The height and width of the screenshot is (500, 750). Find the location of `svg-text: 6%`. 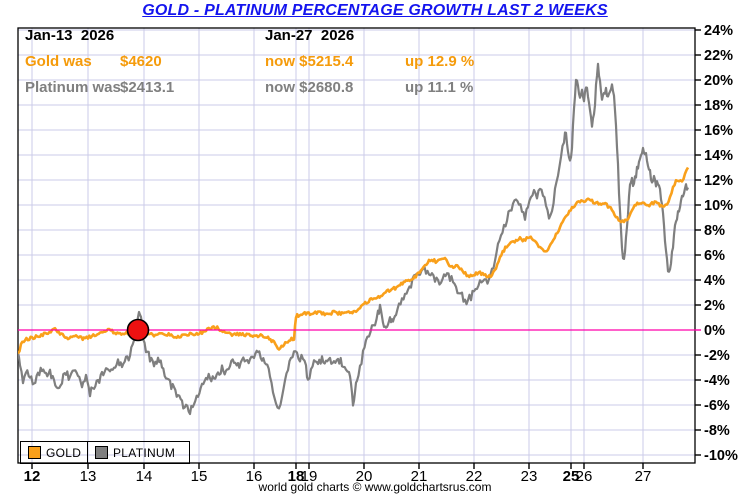

svg-text: 6% is located at coordinates (714, 256).